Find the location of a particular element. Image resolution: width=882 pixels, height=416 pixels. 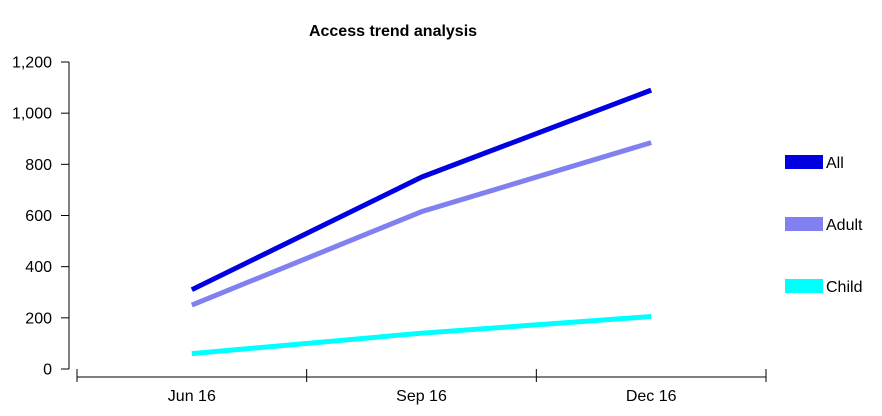

y-tick-label: 1,200 is located at coordinates (32, 63).